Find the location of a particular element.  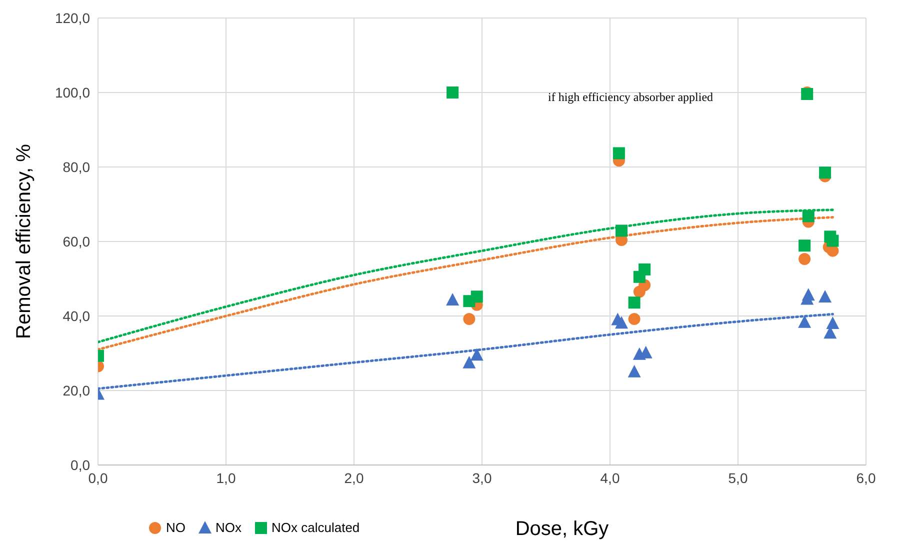

x-tick-label: 2,0 is located at coordinates (354, 478).